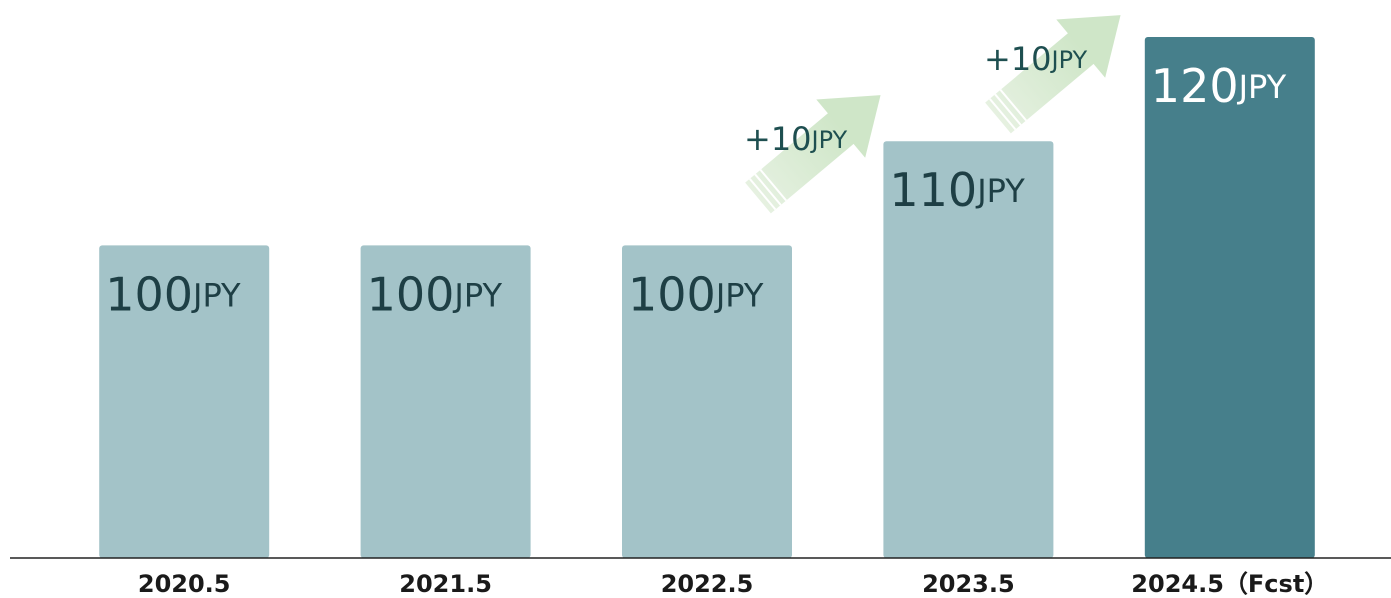 The width and height of the screenshot is (1391, 598). I want to click on x-tick-label: 2021.5, so click(445, 584).